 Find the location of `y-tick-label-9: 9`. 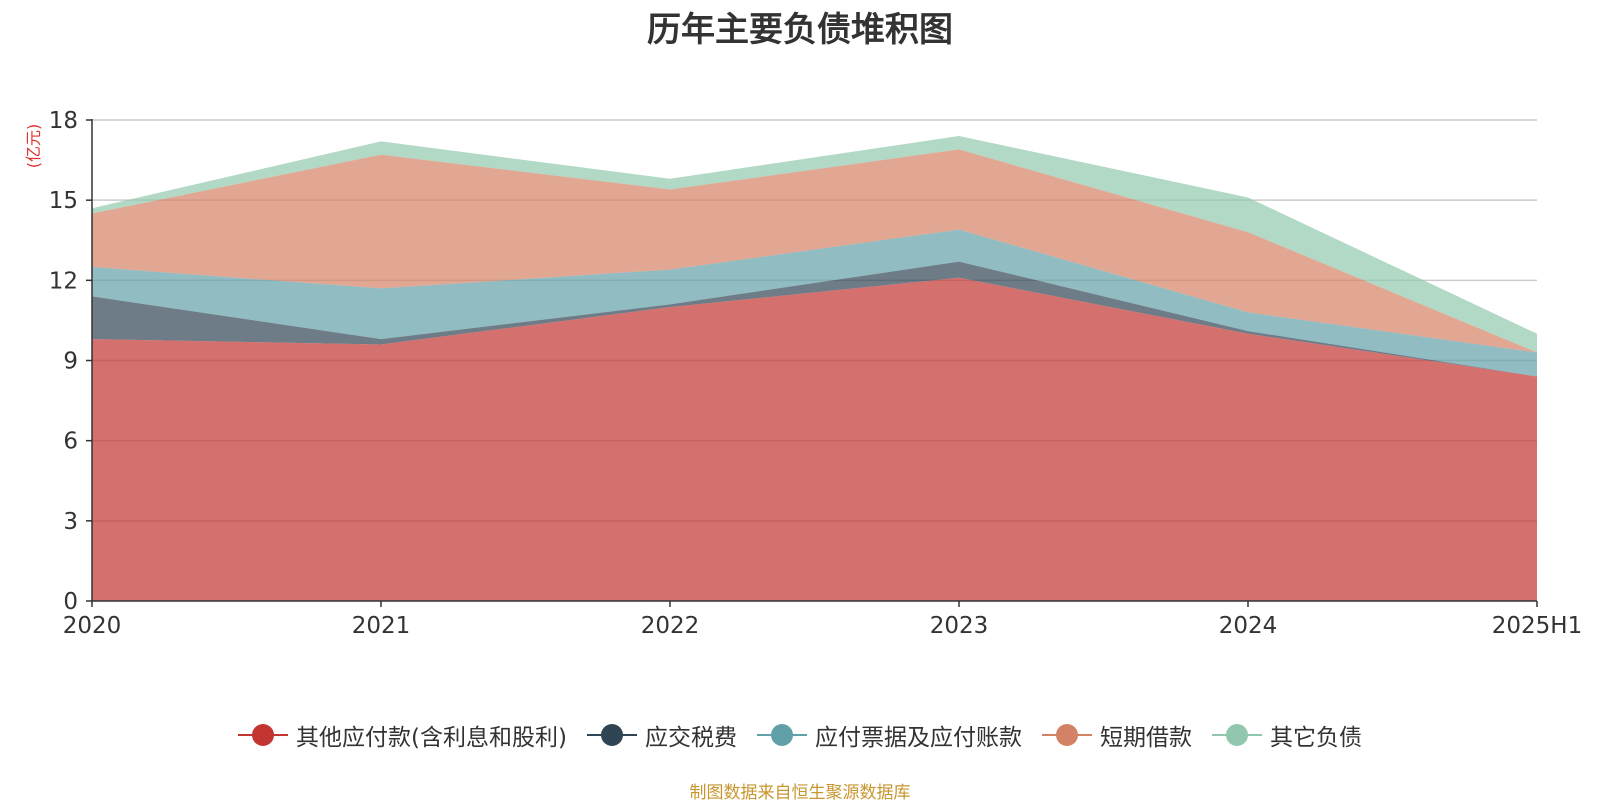

y-tick-label-9: 9 is located at coordinates (70, 362).